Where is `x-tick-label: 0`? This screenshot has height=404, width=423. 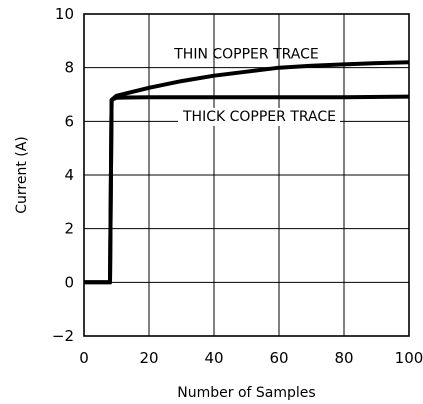 x-tick-label: 0 is located at coordinates (84, 358).